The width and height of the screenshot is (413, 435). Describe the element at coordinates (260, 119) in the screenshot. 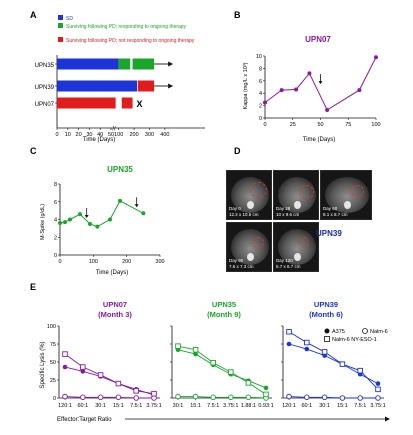

I see `panel-b-y-tick-label: 0` at that location.